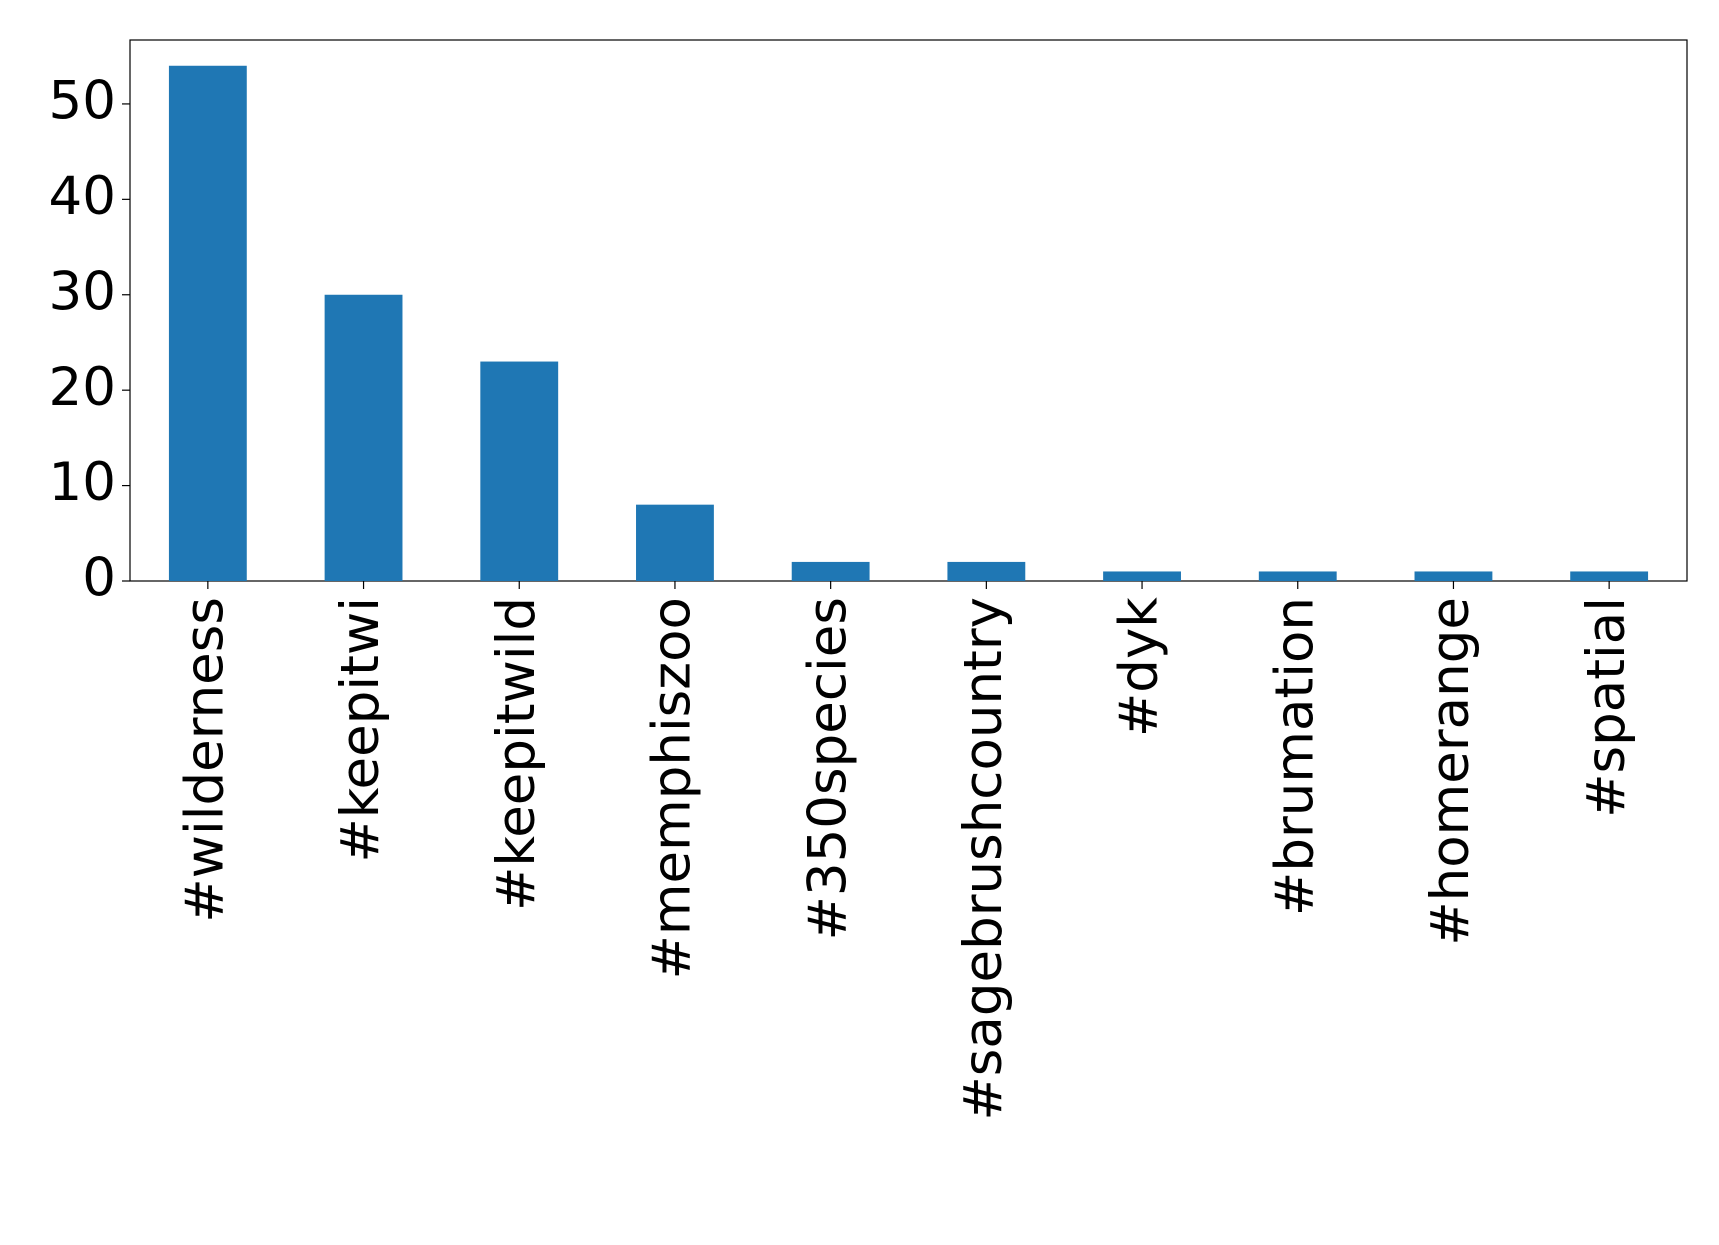  I want to click on y-tick-label: 10, so click(82, 482).